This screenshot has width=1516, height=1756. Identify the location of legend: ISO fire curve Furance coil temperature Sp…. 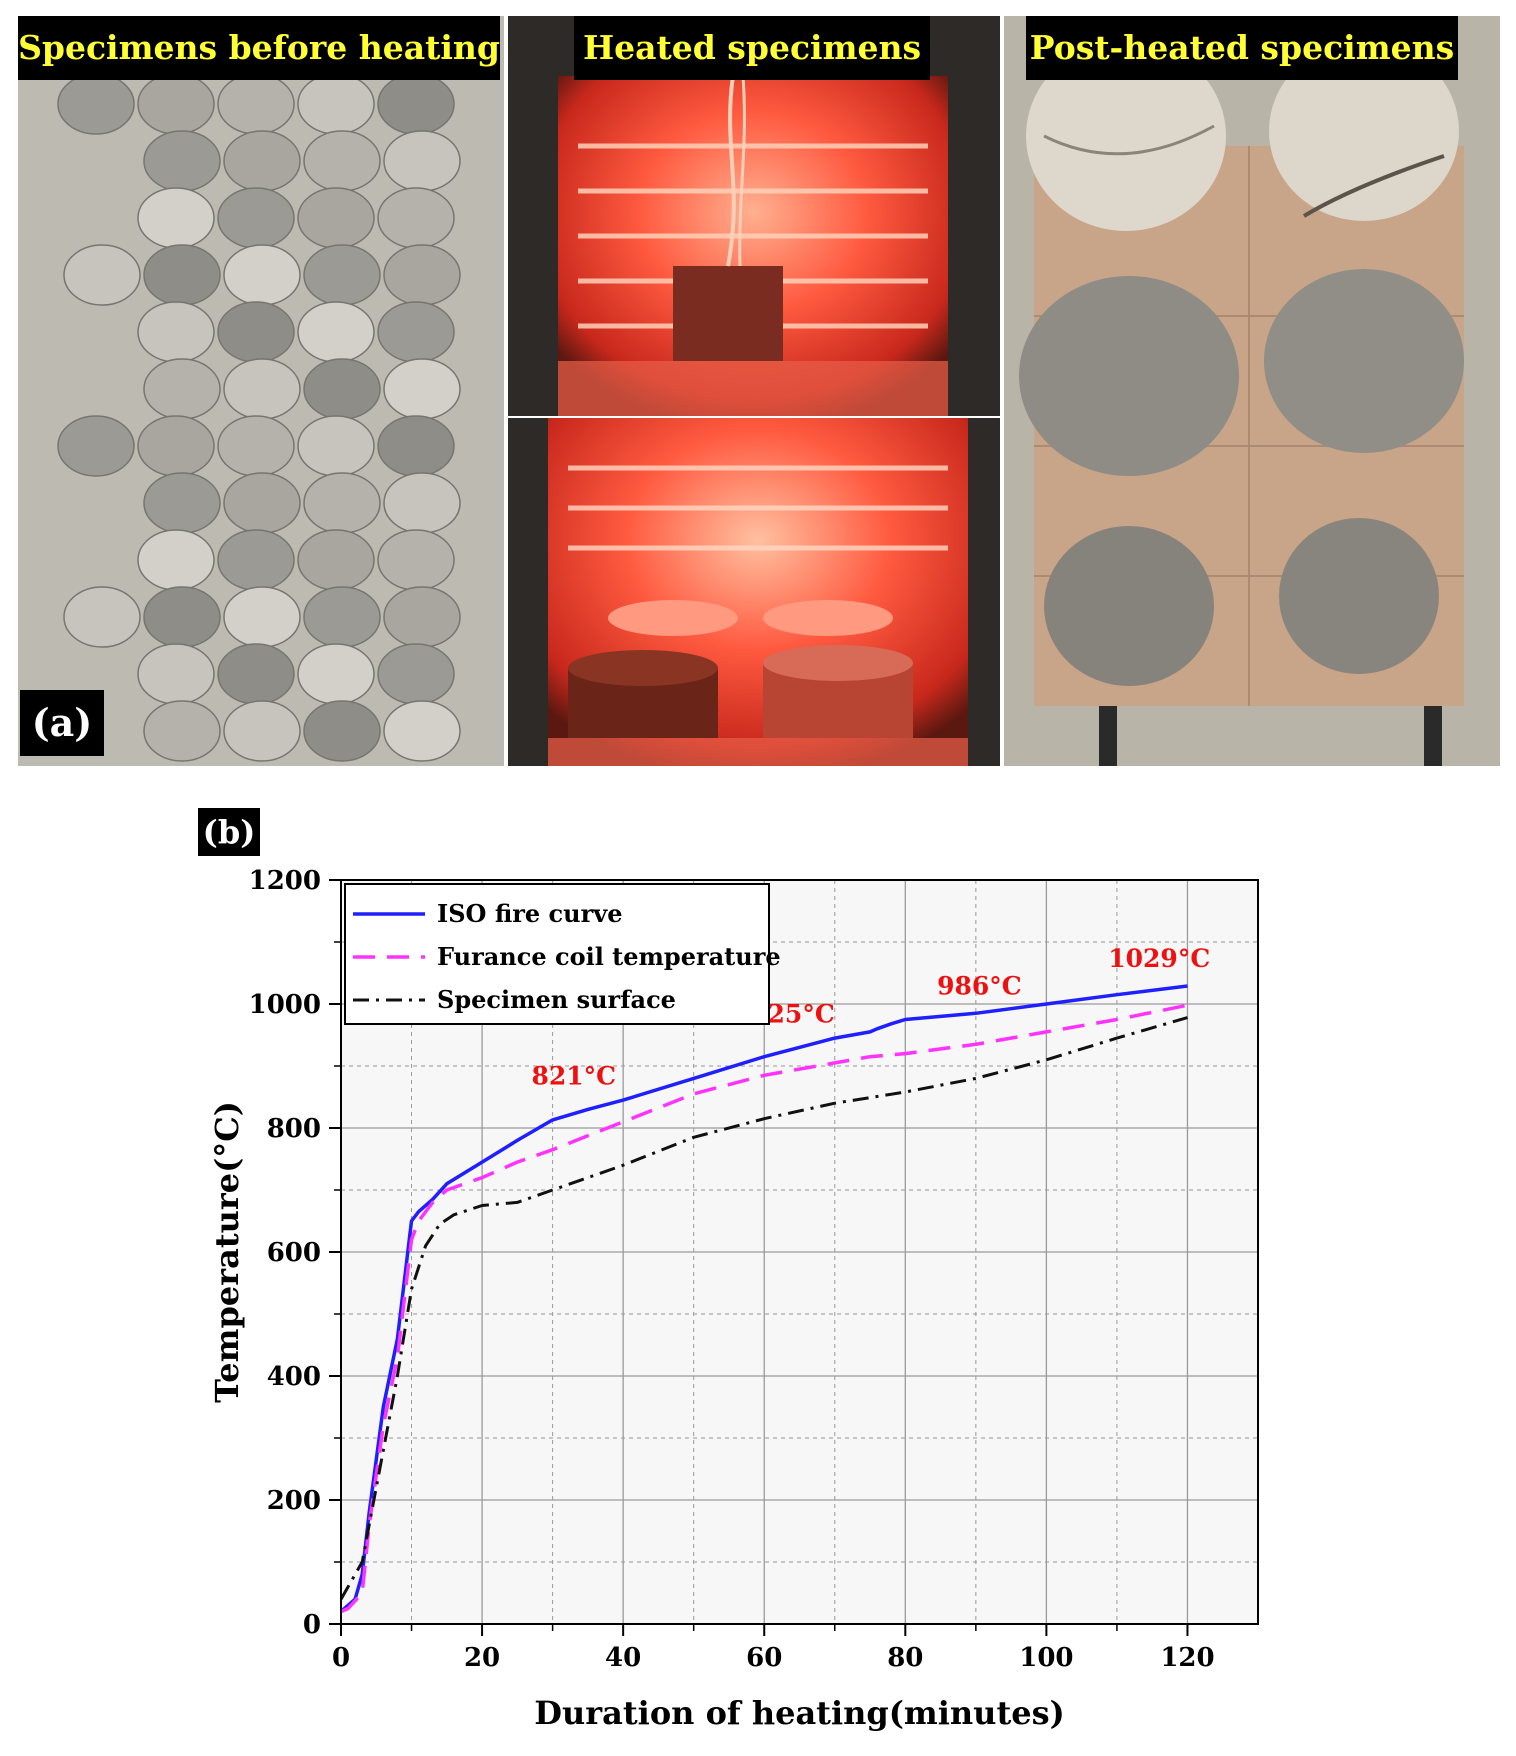
(562, 954).